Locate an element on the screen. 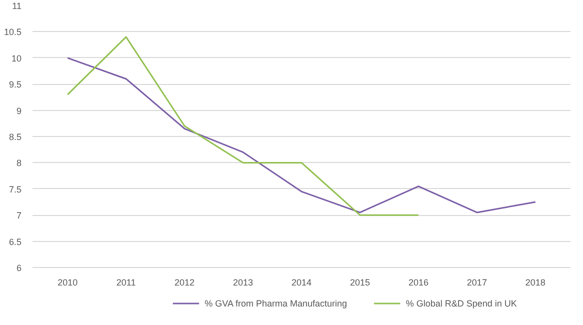 The width and height of the screenshot is (583, 325). y-tick-label: 10.5 is located at coordinates (13, 32).